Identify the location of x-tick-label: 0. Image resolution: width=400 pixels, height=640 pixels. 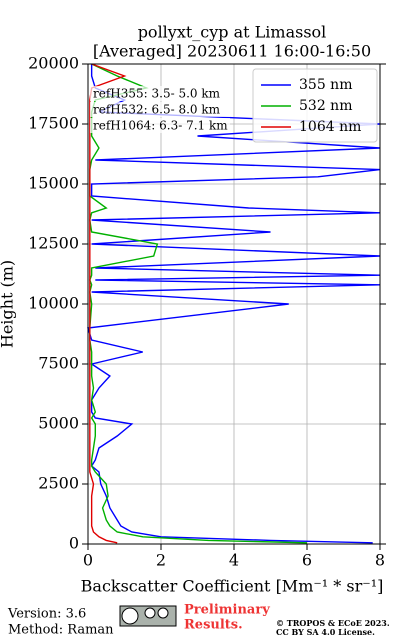
(88, 560).